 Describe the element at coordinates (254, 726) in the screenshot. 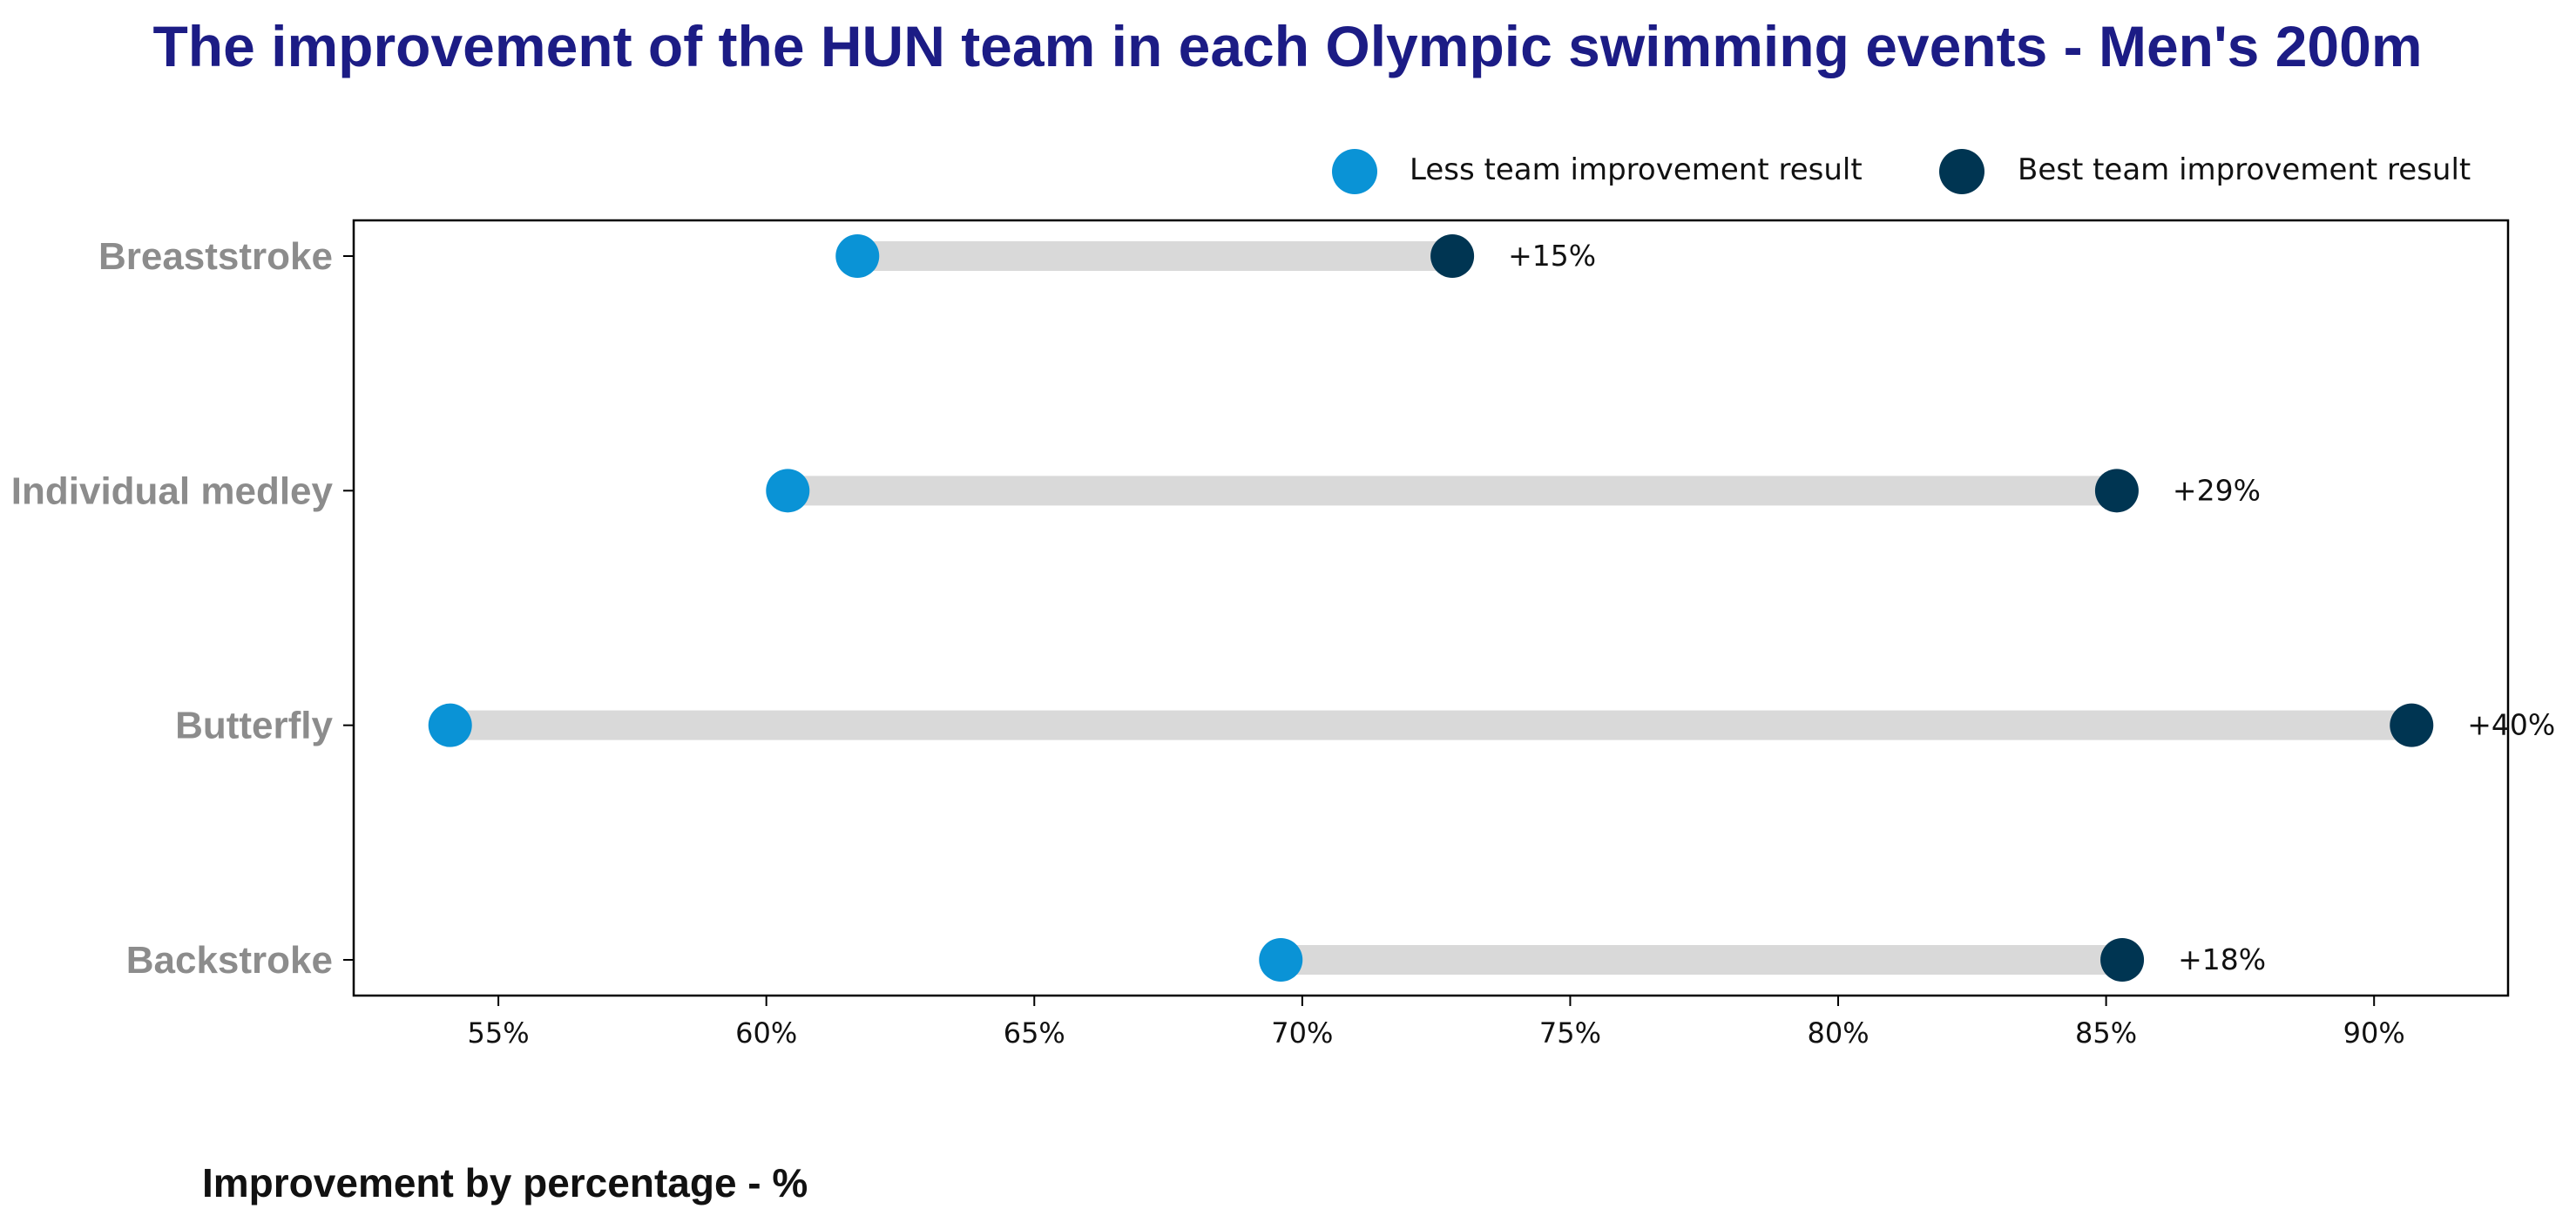

I see `category-label: Butterfly` at that location.